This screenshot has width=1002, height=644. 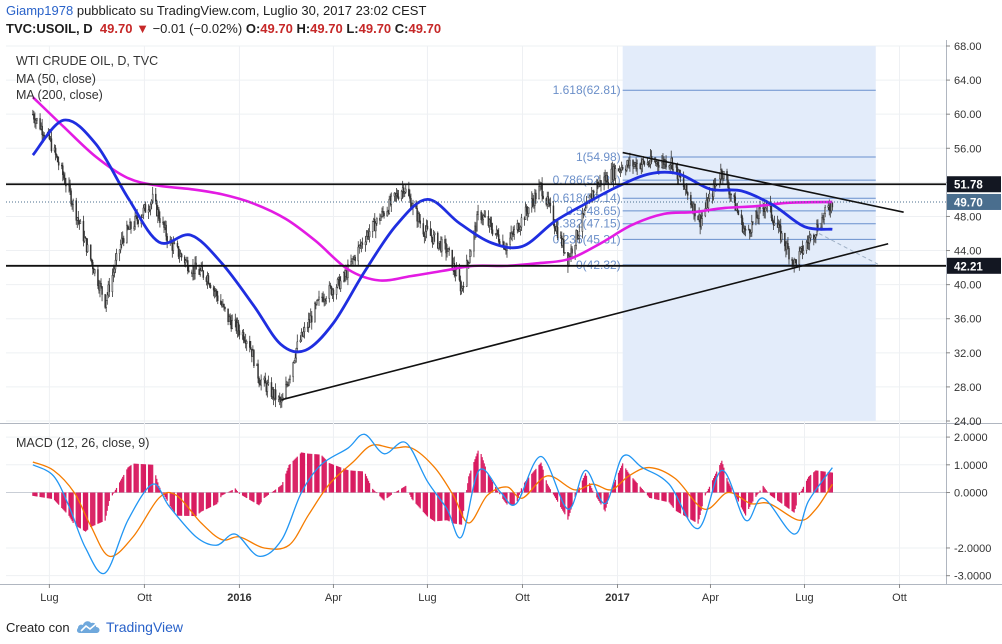 I want to click on trendline-support, so click(x=585, y=321).